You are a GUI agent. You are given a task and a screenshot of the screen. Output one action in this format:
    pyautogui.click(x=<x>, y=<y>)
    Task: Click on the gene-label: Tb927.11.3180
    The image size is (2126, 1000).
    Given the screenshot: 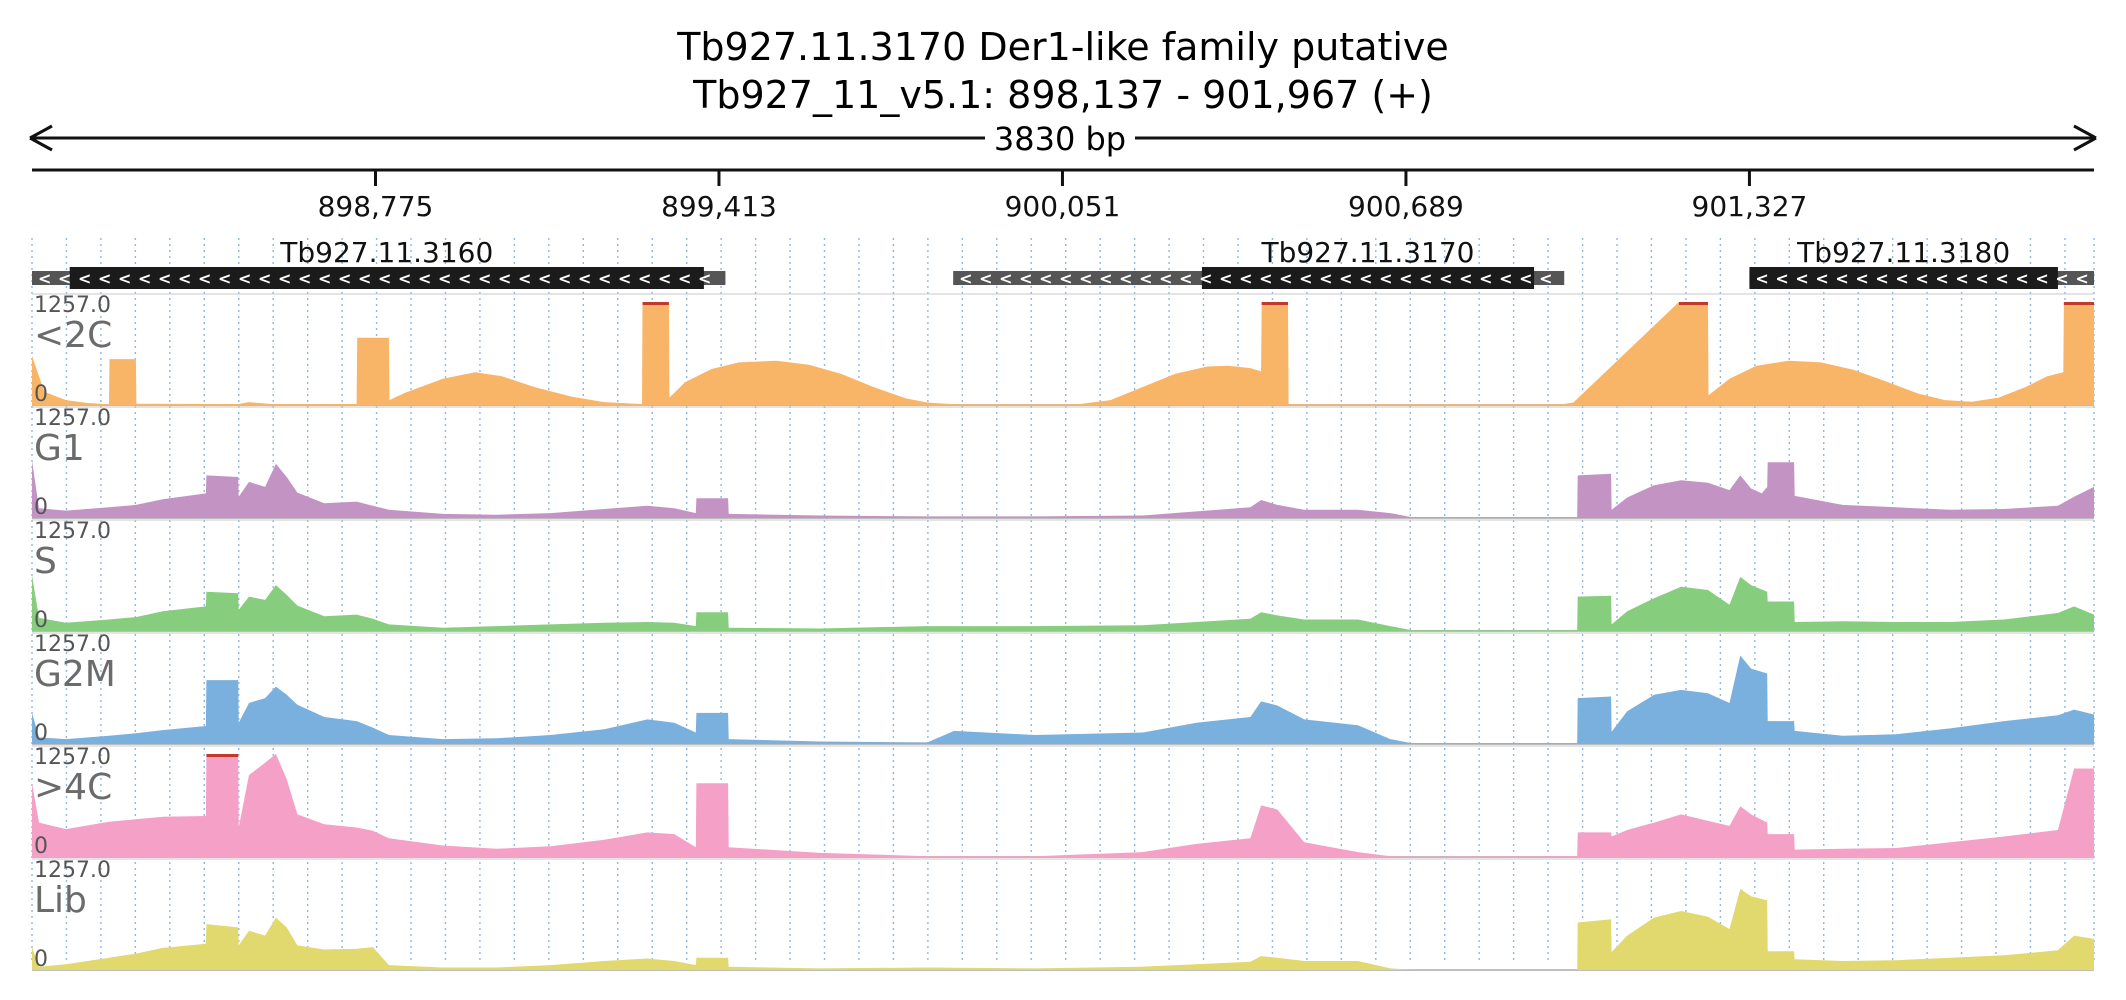 What is the action you would take?
    pyautogui.click(x=1903, y=252)
    